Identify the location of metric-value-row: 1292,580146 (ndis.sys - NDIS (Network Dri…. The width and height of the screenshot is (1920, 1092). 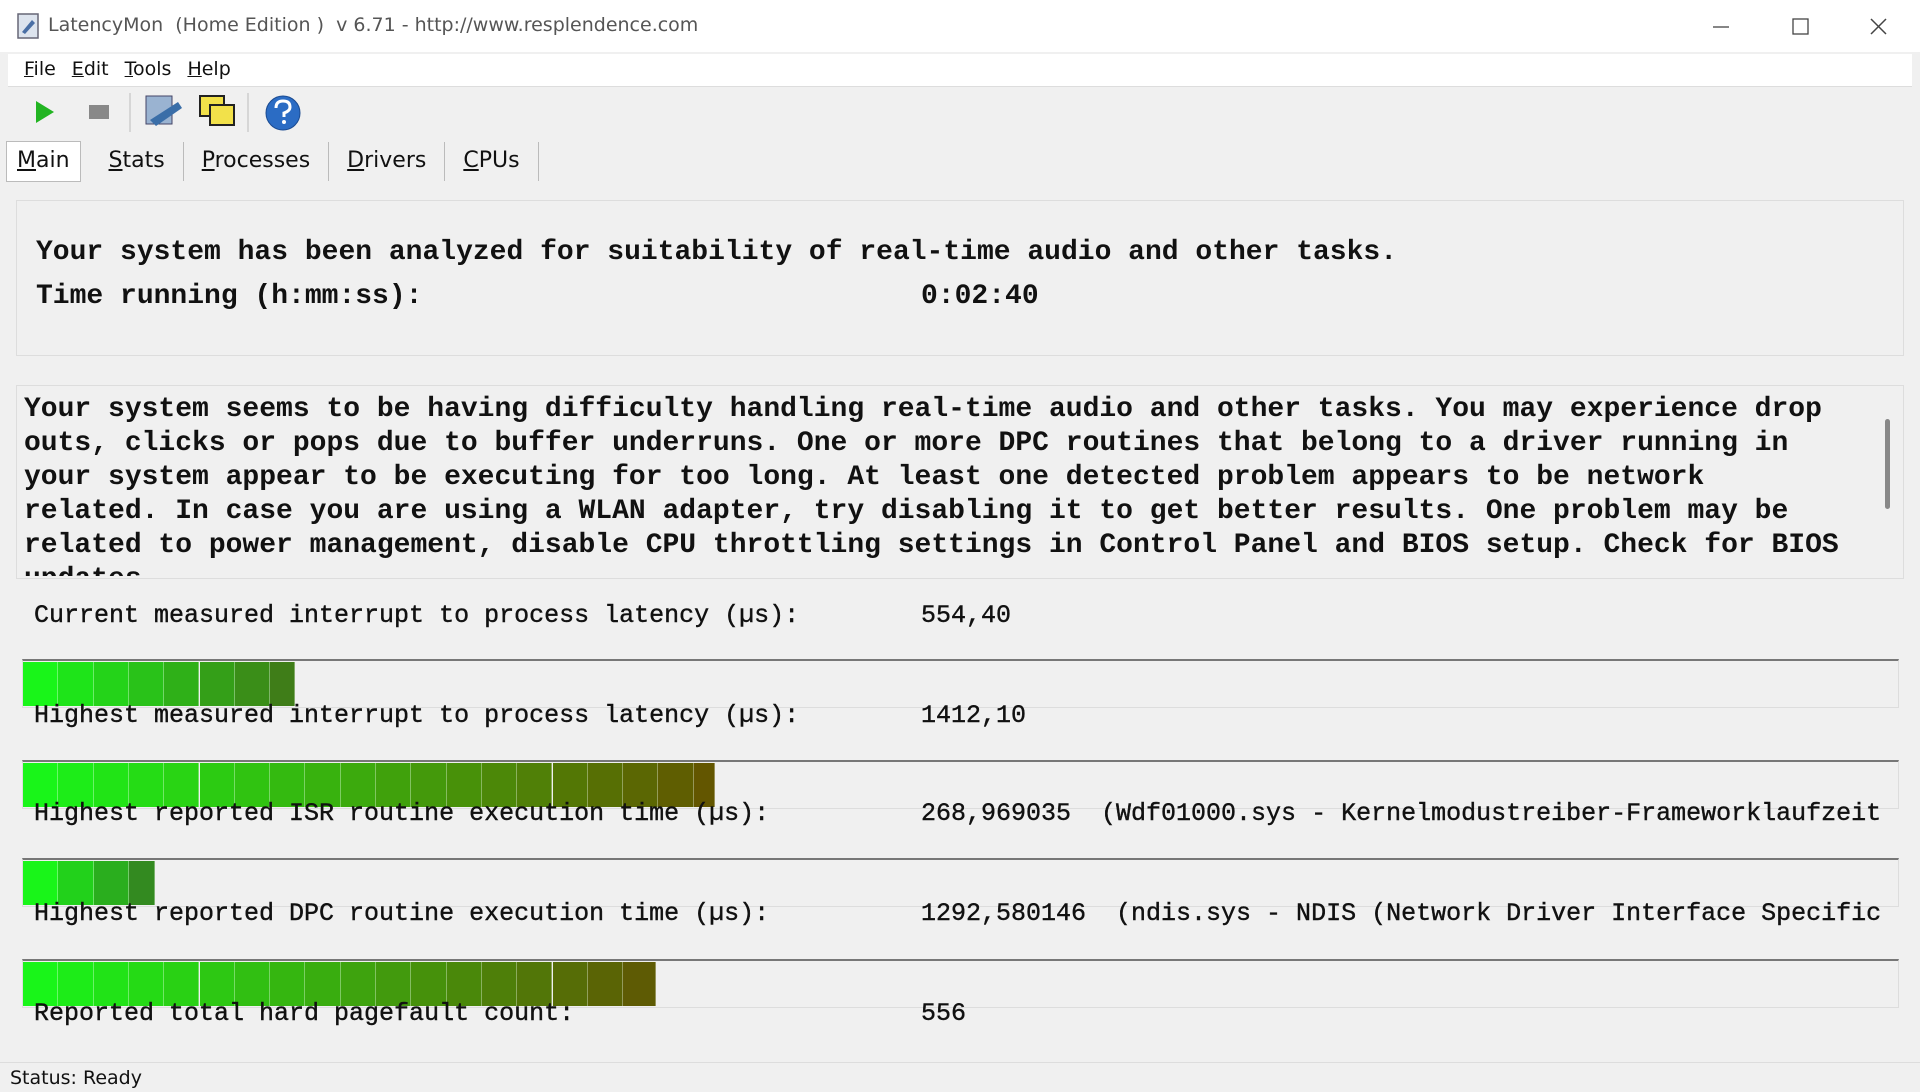
(1409, 913).